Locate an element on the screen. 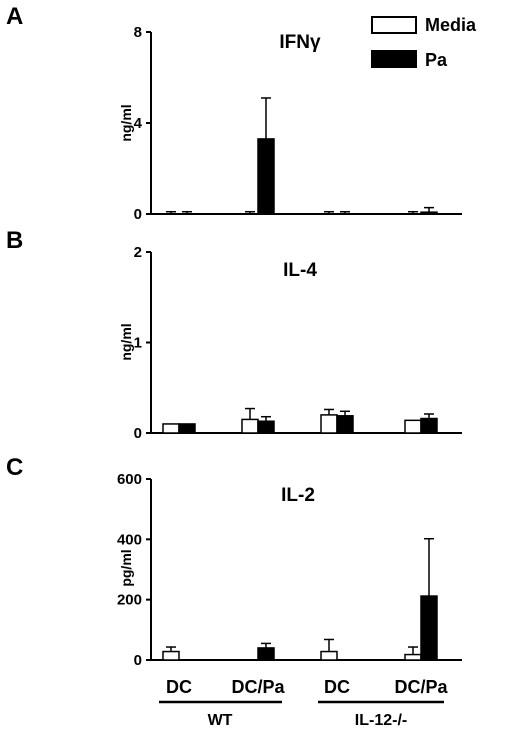 The height and width of the screenshot is (735, 520). legend-swatch-media is located at coordinates (394, 25).